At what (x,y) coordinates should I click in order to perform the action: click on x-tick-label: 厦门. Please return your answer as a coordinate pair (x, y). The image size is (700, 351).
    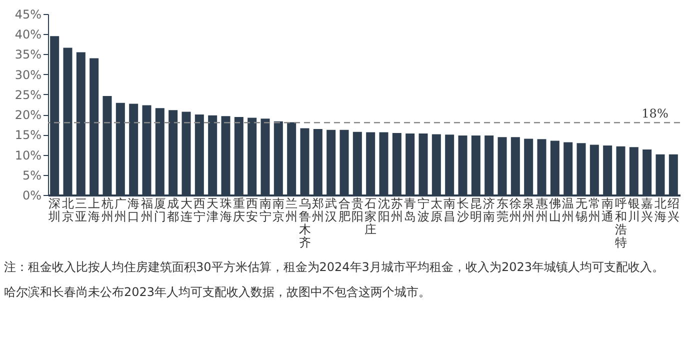
    Looking at the image, I should click on (160, 210).